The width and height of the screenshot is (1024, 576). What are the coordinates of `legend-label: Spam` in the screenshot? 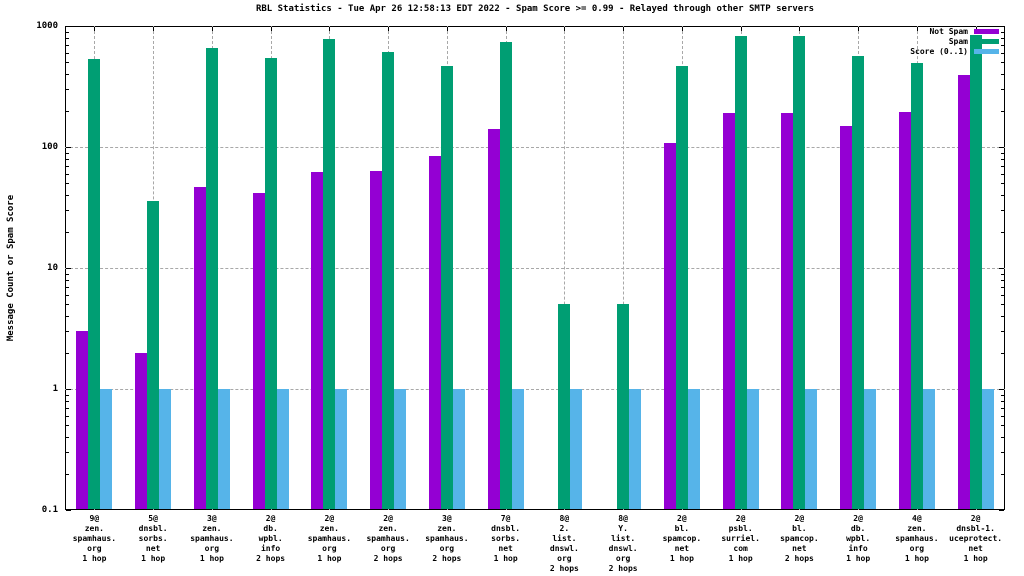 It's located at (958, 41).